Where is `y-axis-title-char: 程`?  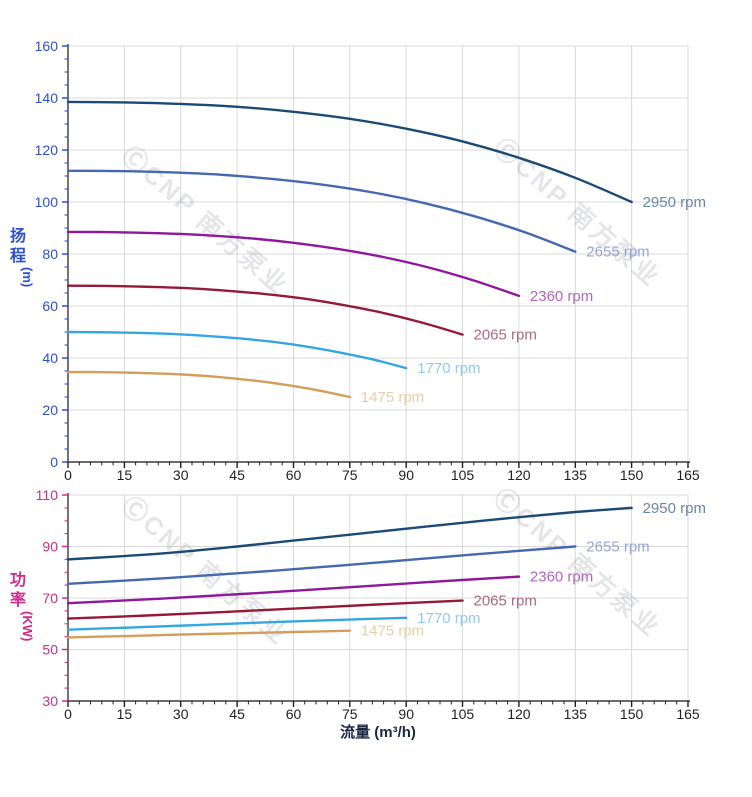
y-axis-title-char: 程 is located at coordinates (18, 256).